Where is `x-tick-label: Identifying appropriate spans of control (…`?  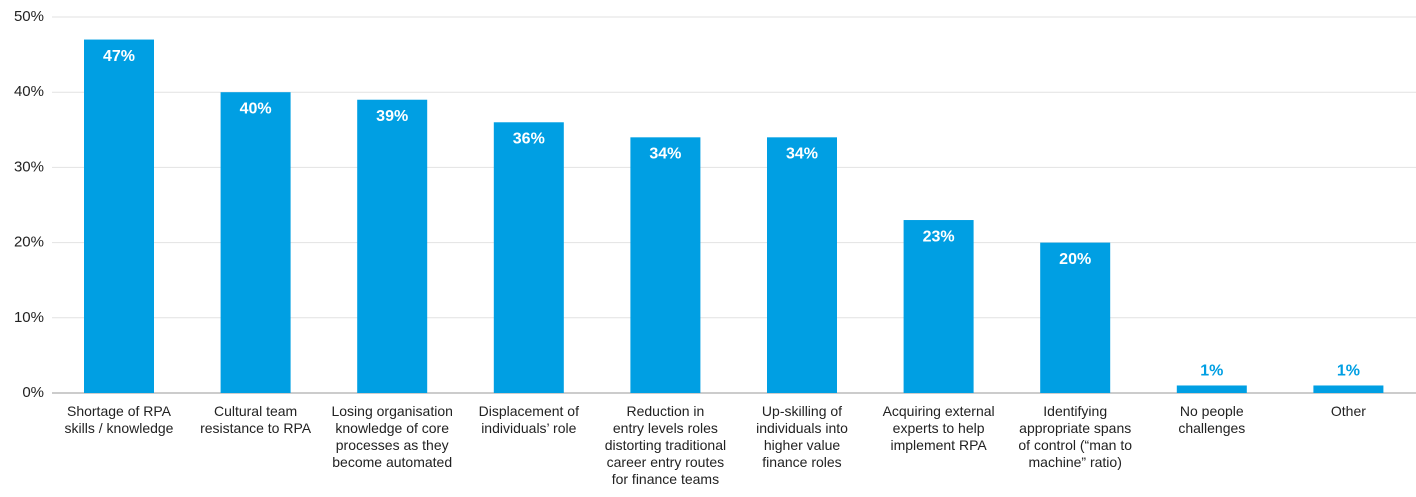
x-tick-label: Identifying appropriate spans of control (… is located at coordinates (1075, 436).